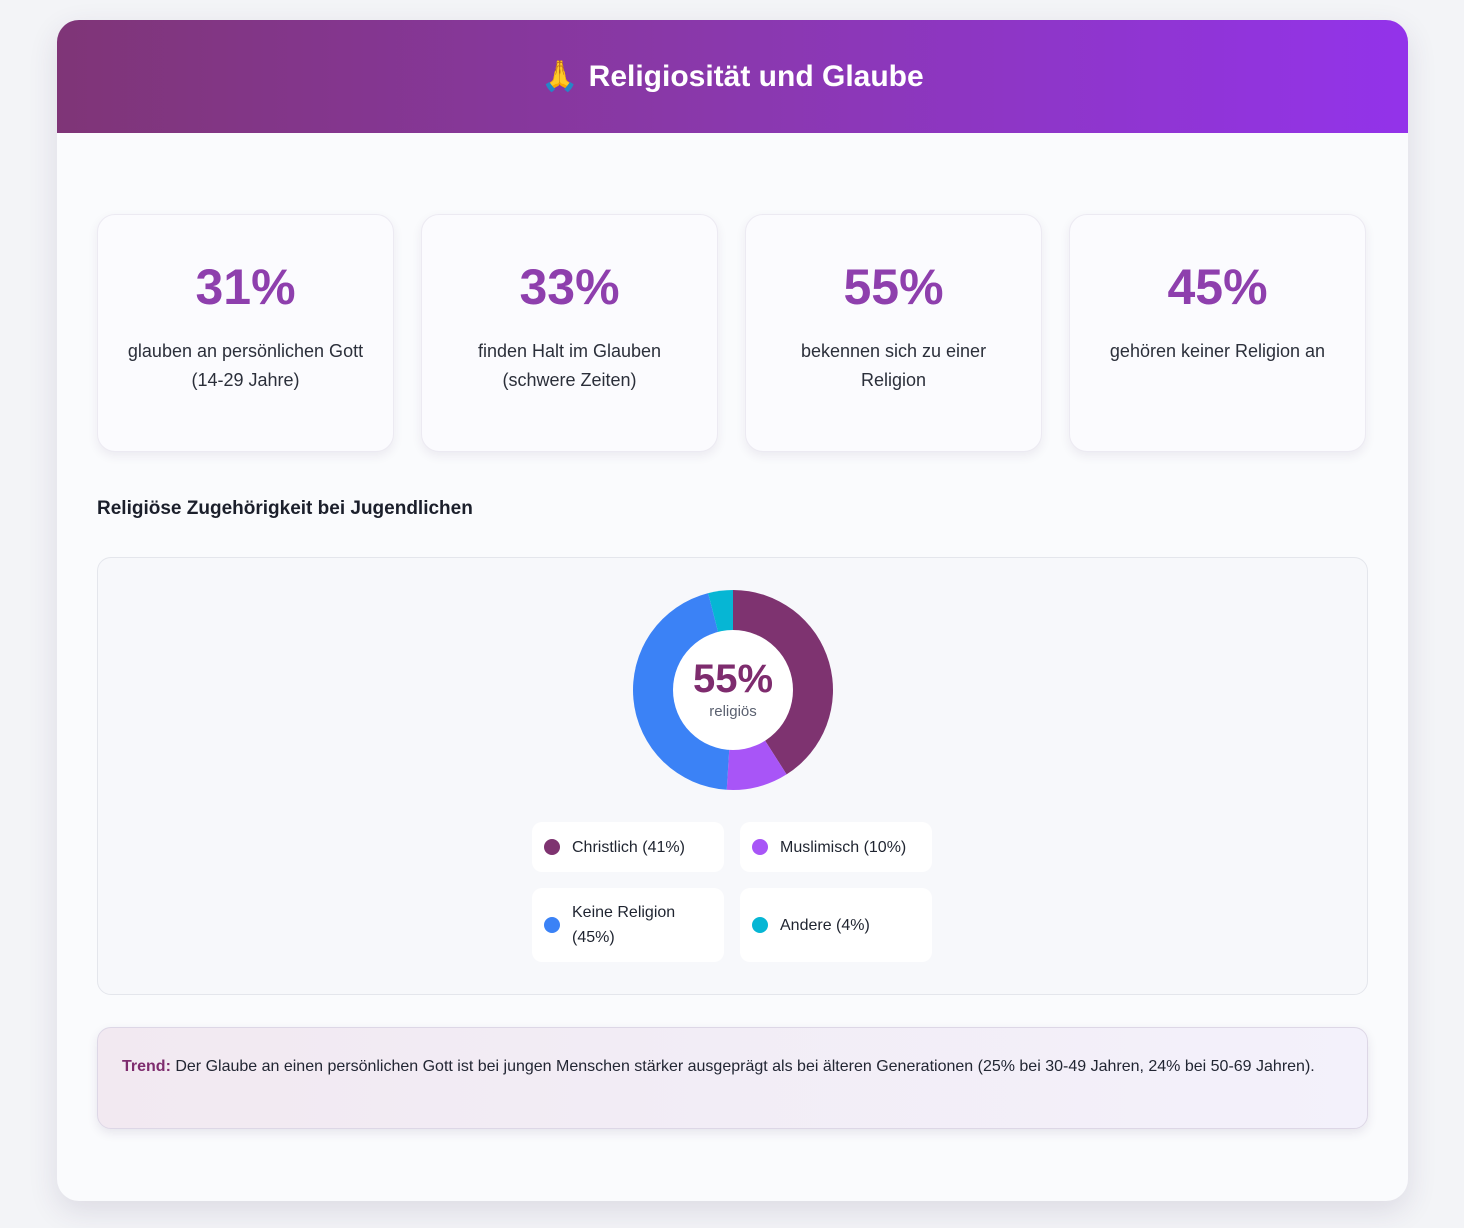  What do you see at coordinates (285, 508) in the screenshot?
I see `section-title: Religiöse Zugehörigkeit bei Jugendlichen` at bounding box center [285, 508].